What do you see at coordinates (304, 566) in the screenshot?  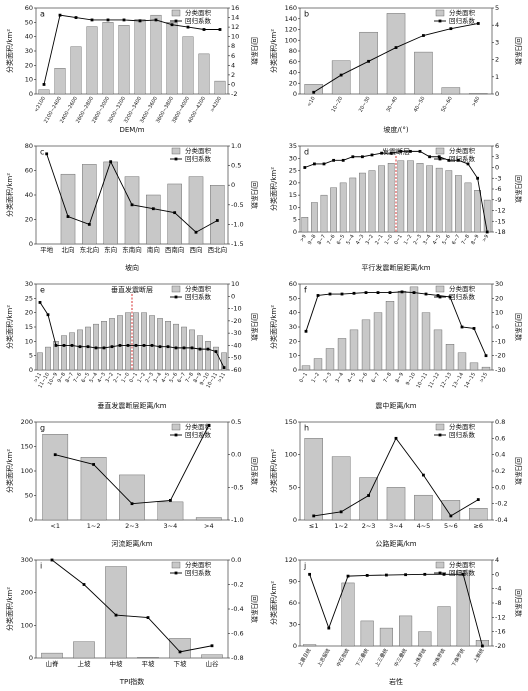 I see `panel-label: j` at bounding box center [304, 566].